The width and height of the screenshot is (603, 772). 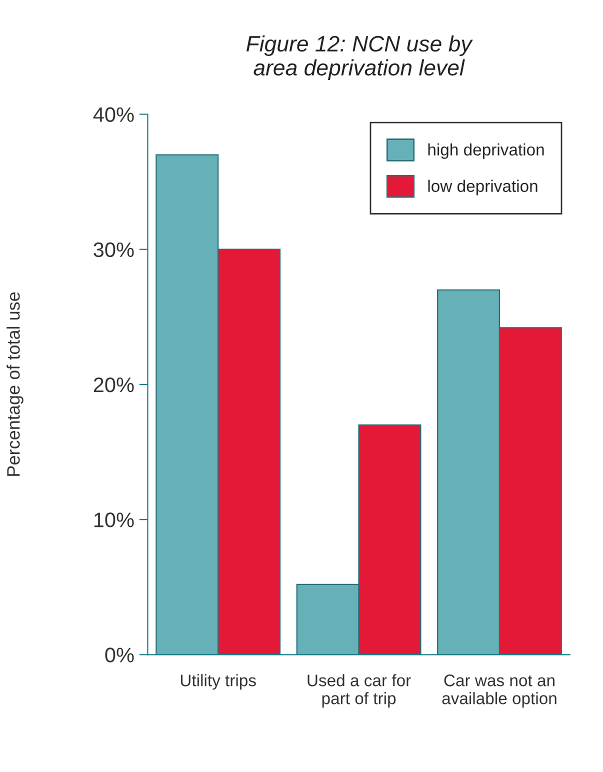 I want to click on chart-title: Figure 12: NCN use by area deprivation level, so click(x=359, y=57).